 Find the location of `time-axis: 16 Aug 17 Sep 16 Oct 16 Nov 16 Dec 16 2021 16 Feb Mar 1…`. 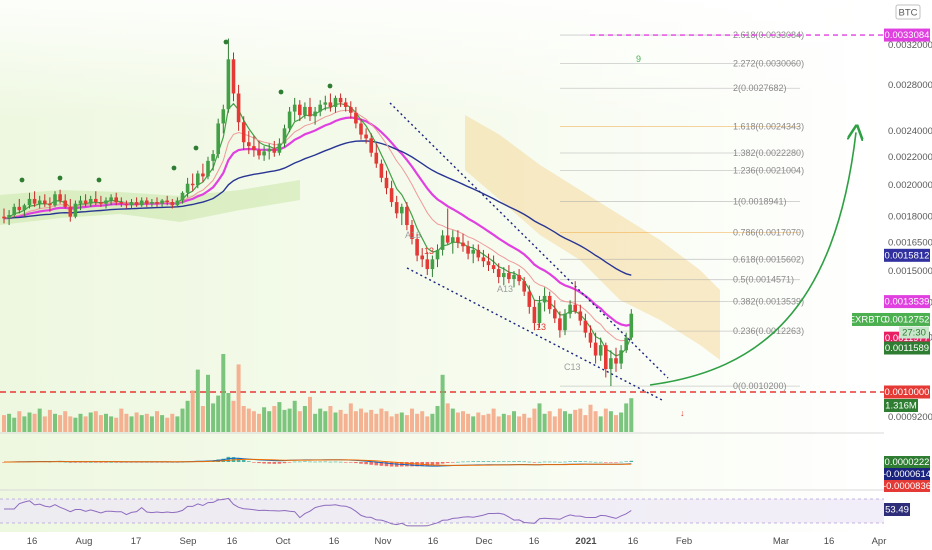

time-axis: 16 Aug 17 Sep 16 Oct 16 Nov 16 Dec 16 2021 16 Feb Mar 1… is located at coordinates (457, 541).